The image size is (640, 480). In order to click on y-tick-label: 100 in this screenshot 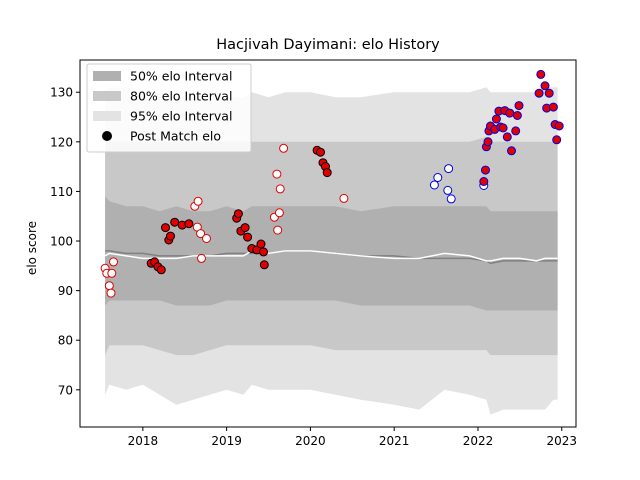, I will do `click(61, 242)`.